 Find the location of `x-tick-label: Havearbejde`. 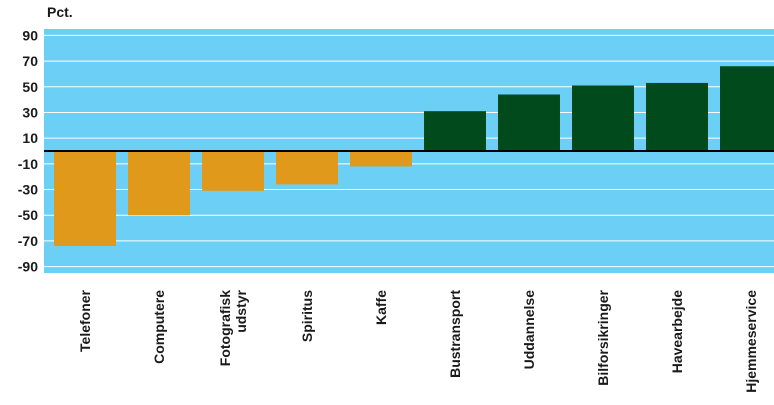

x-tick-label: Havearbejde is located at coordinates (677, 331).